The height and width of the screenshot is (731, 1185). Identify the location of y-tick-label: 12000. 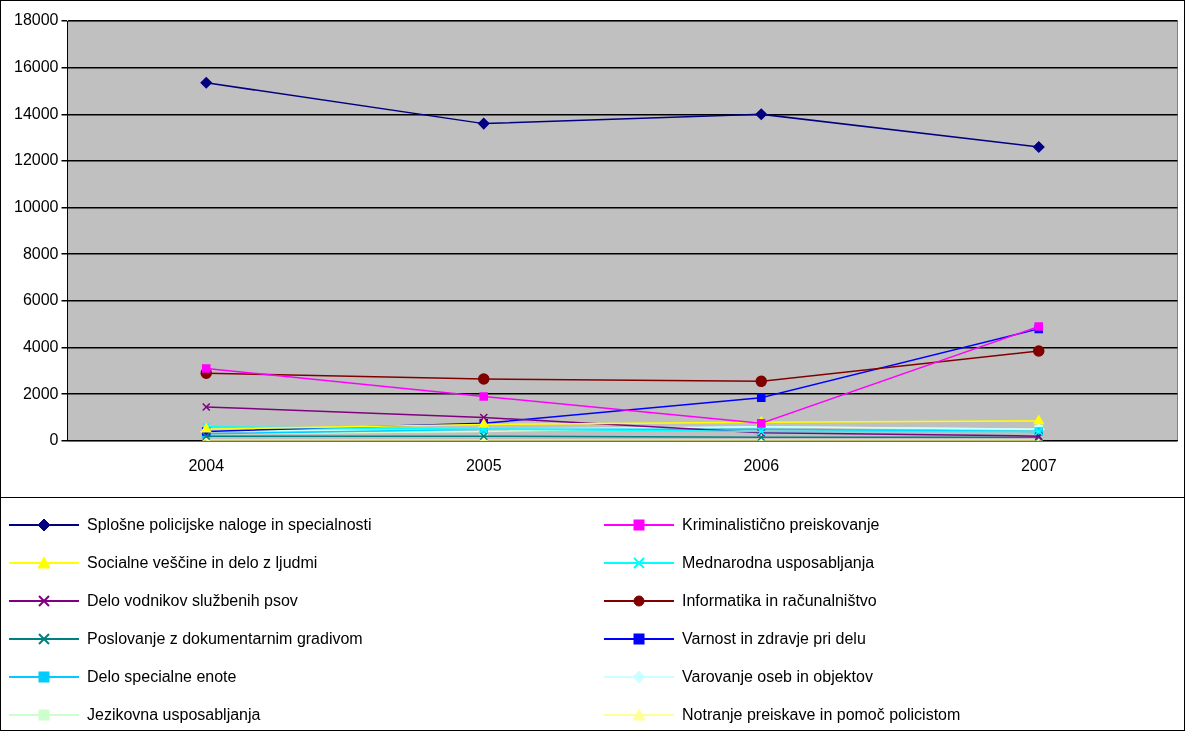
(36, 160).